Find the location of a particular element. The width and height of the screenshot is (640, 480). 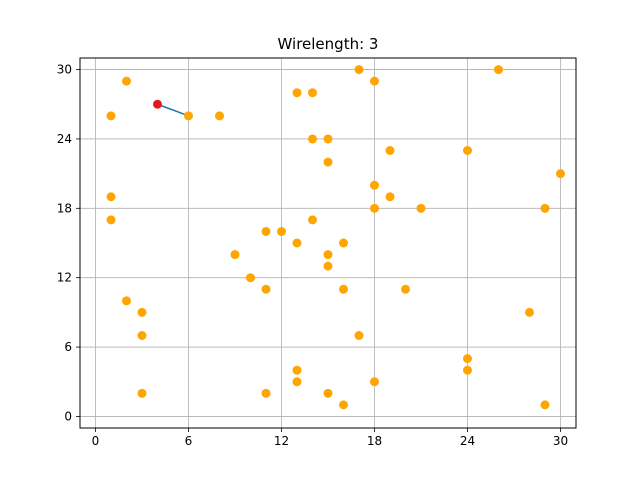

y-tick-label: 6 is located at coordinates (68, 347).